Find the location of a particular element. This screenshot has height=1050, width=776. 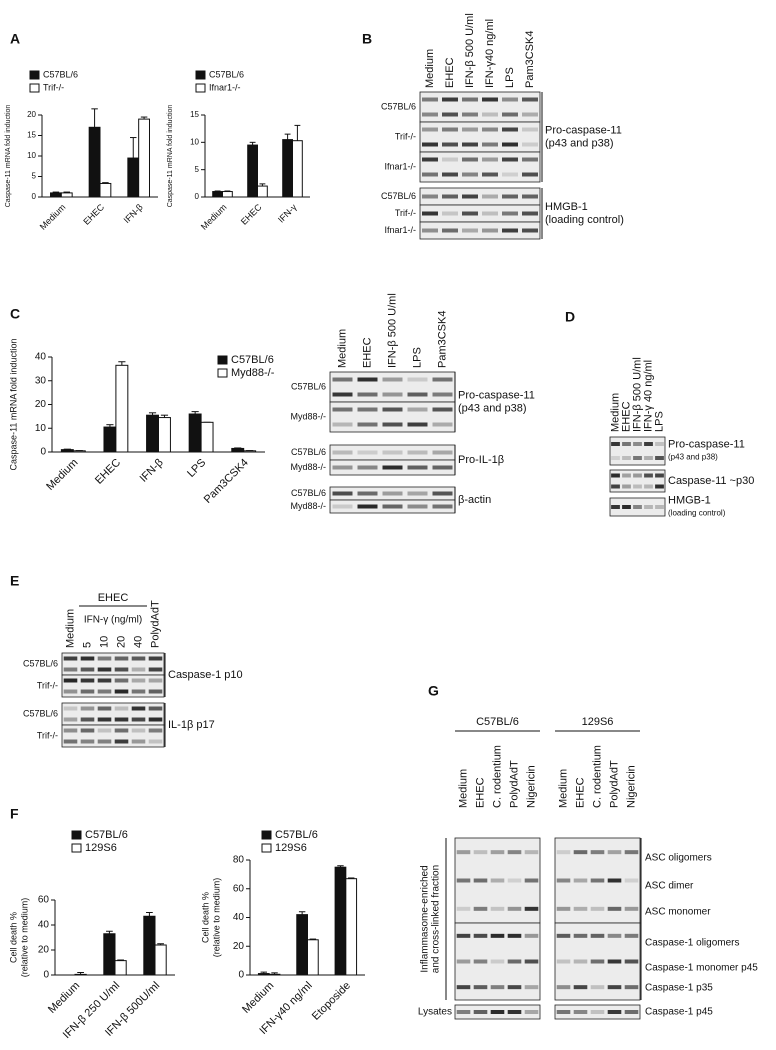

x-tick-label: EHEC is located at coordinates (251, 214).